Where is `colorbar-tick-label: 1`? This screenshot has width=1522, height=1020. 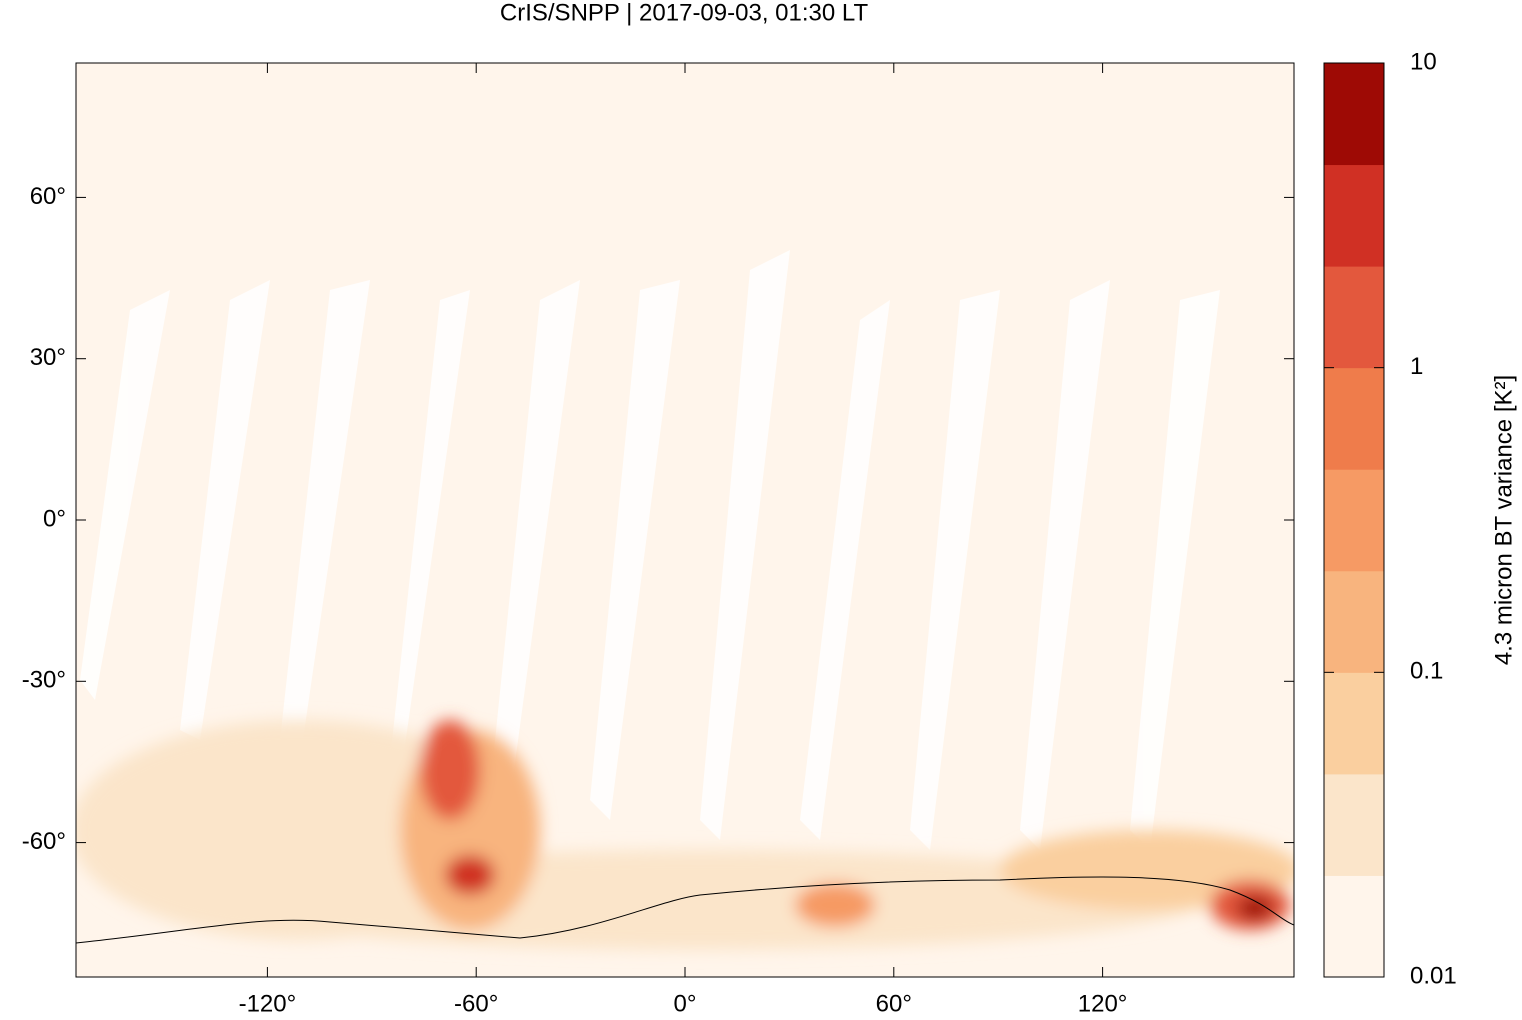 colorbar-tick-label: 1 is located at coordinates (1416, 366).